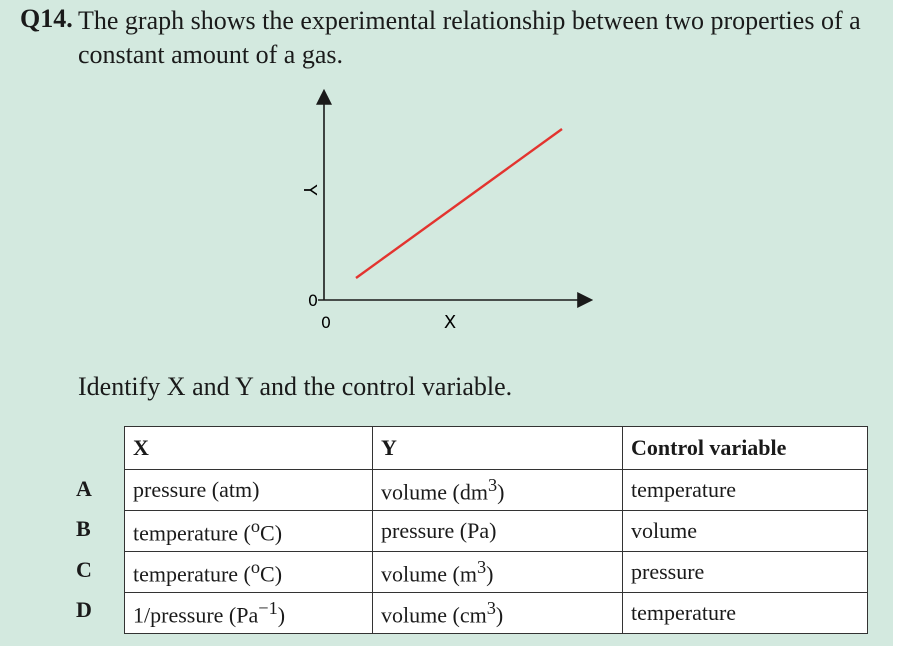 The image size is (908, 646). Describe the element at coordinates (745, 531) in the screenshot. I see `option-b-control: volume` at that location.